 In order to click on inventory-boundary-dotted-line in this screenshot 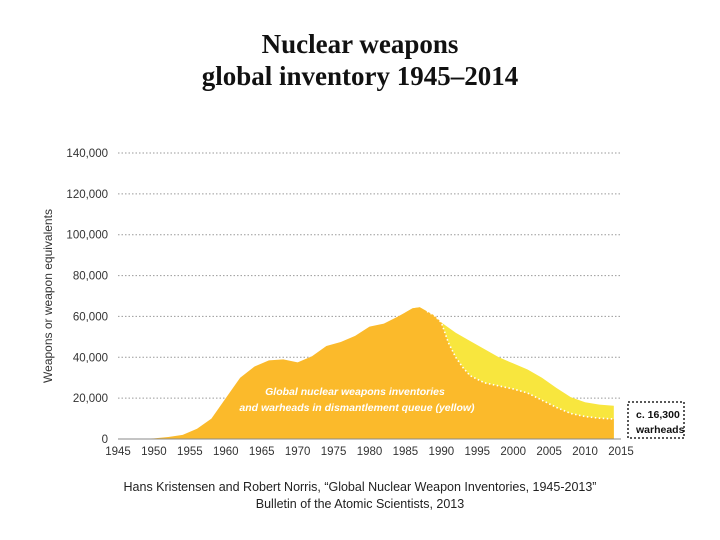, I will do `click(520, 365)`.